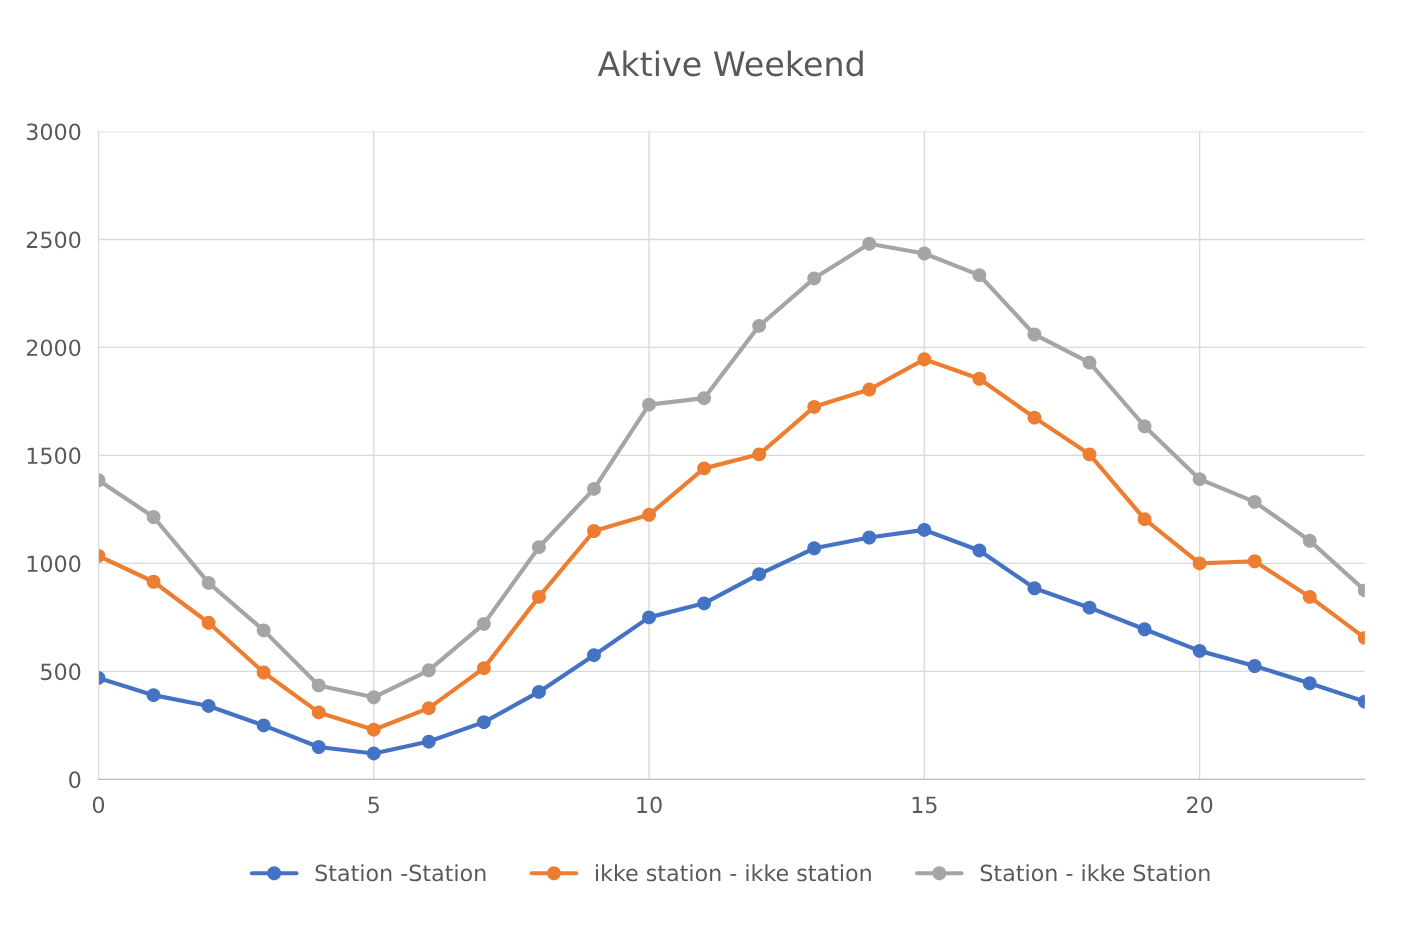 The width and height of the screenshot is (1407, 939). I want to click on y-tick-label: 2500, so click(53, 240).